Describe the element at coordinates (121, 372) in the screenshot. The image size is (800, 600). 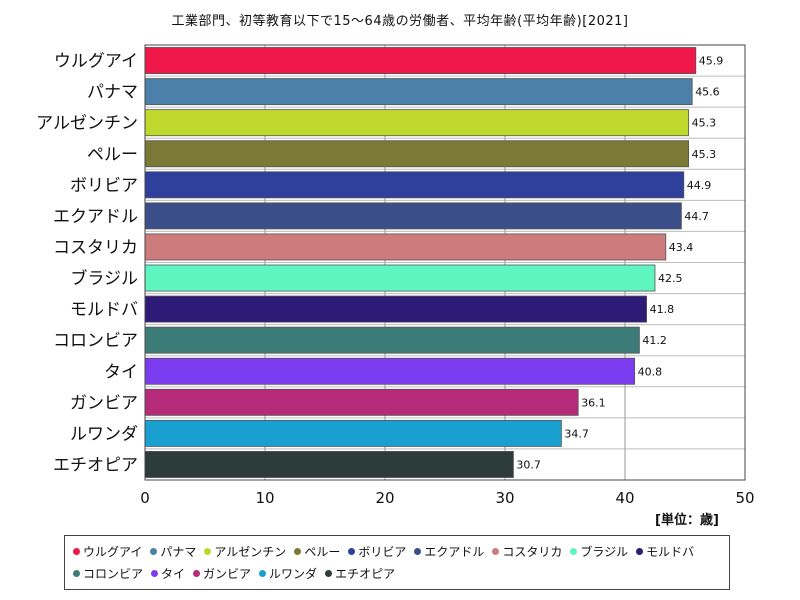
I see `category-label: タイ` at that location.